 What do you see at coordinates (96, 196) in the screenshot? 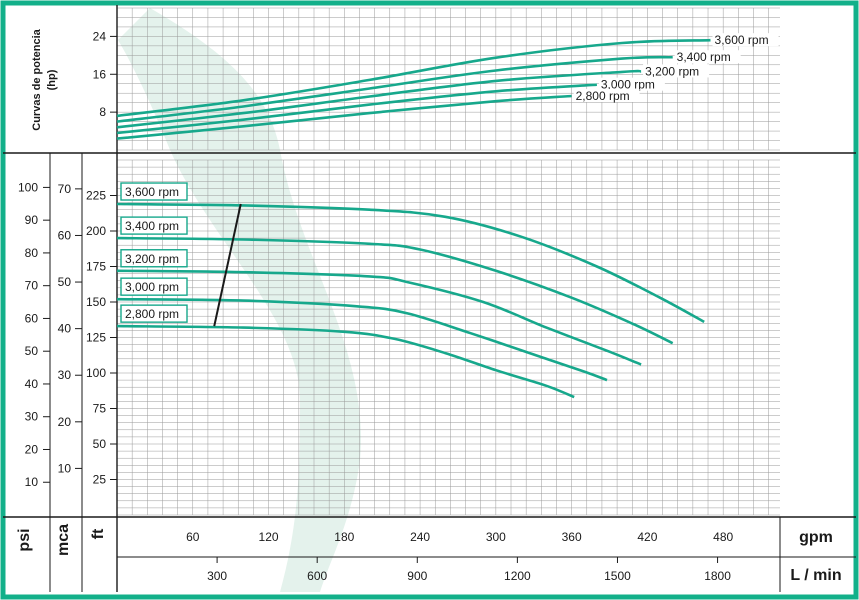
I see `ft-tick-label: 225` at bounding box center [96, 196].